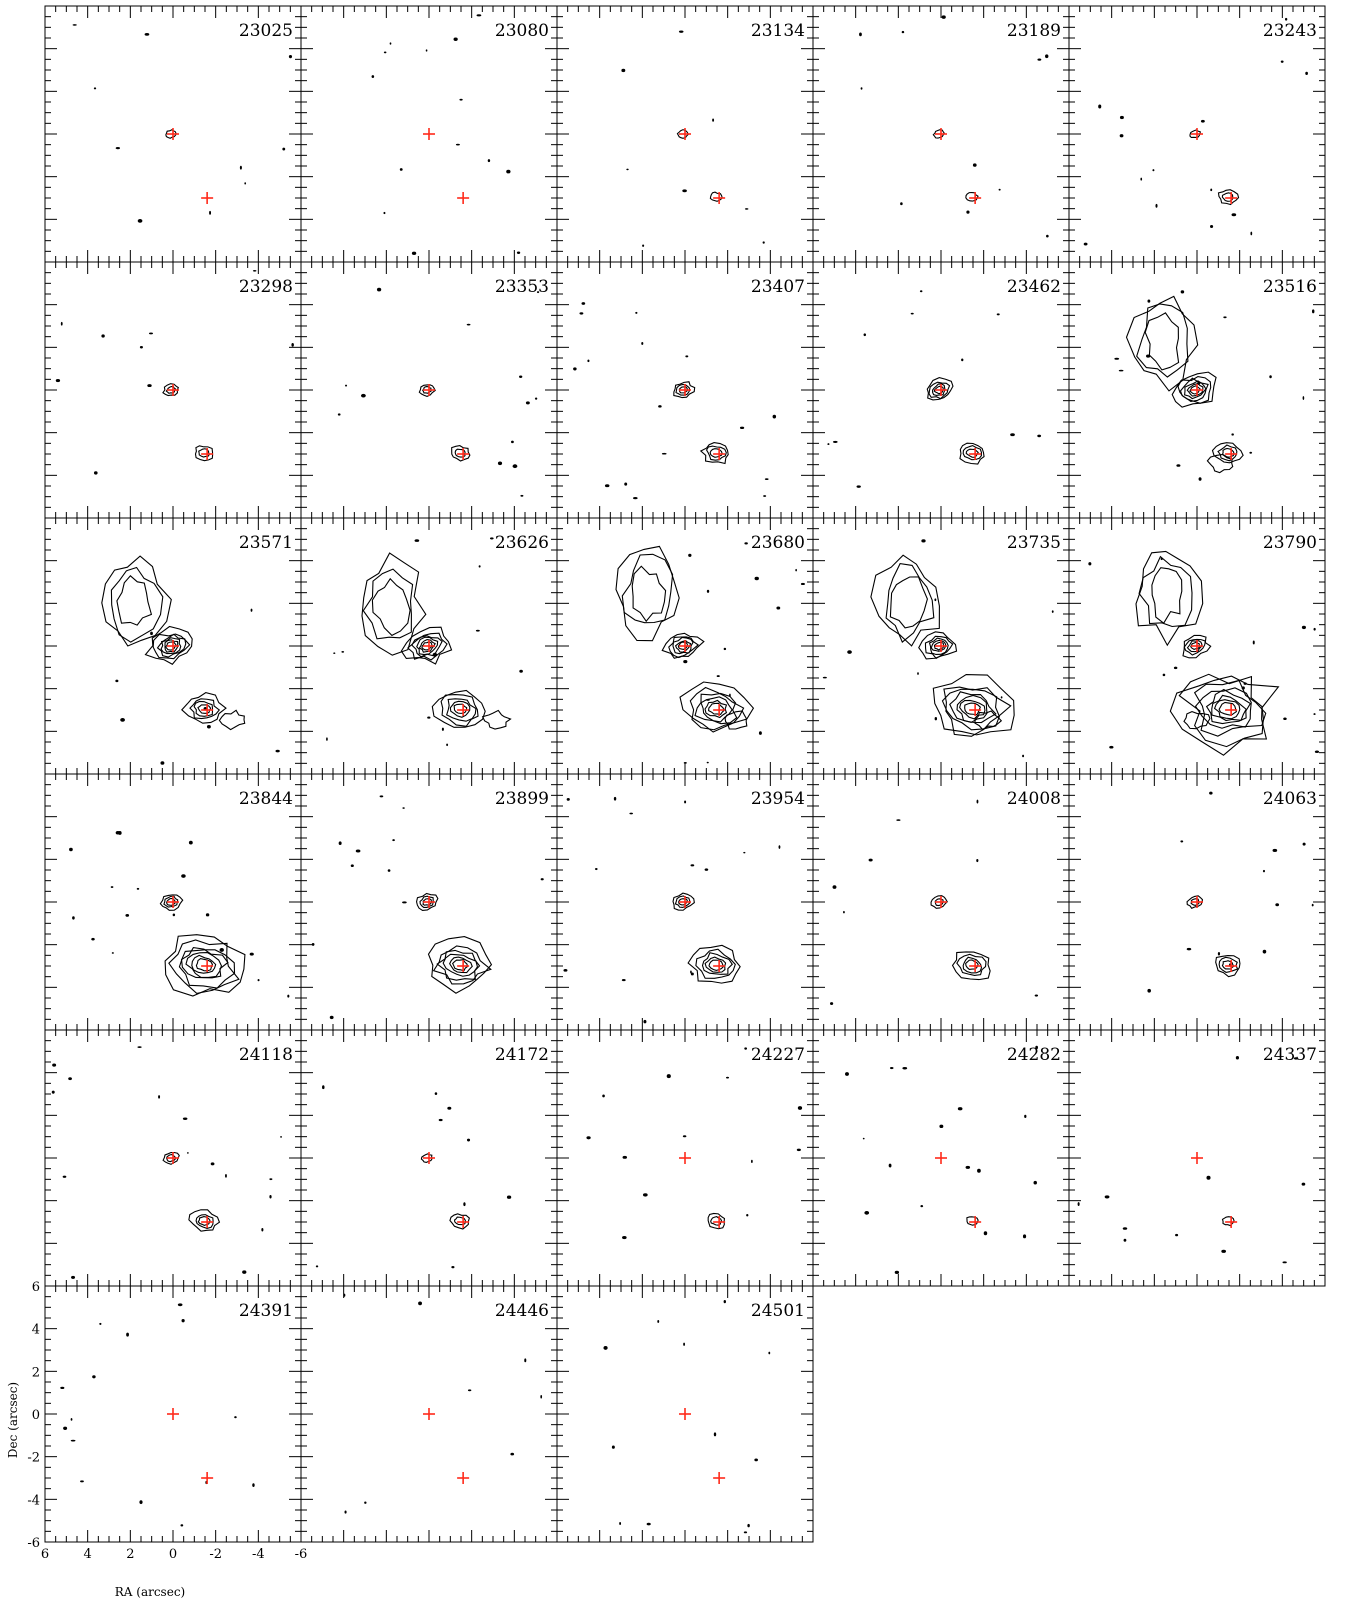  What do you see at coordinates (778, 31) in the screenshot?
I see `panel-label: 23134` at bounding box center [778, 31].